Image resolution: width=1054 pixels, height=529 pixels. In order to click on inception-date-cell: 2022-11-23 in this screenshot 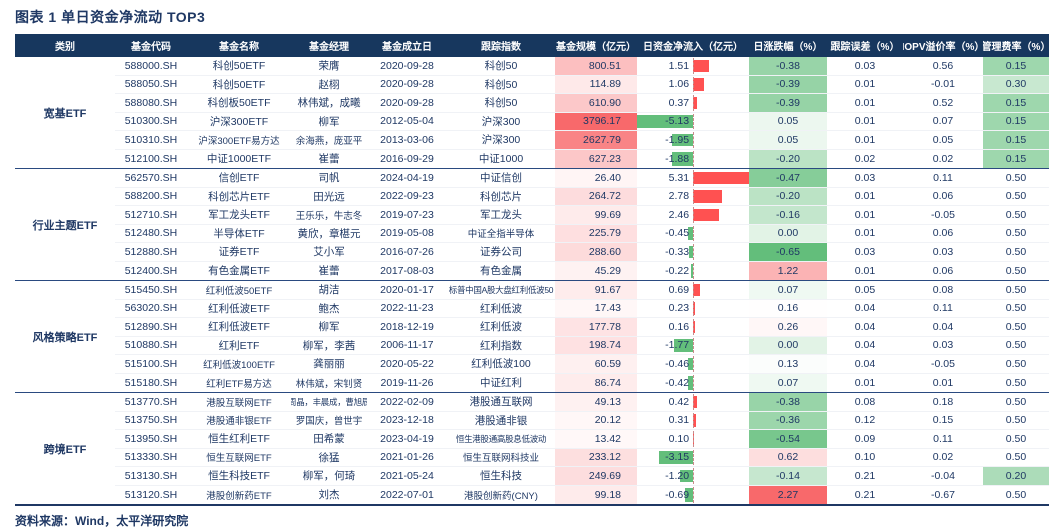, I will do `click(407, 309)`.